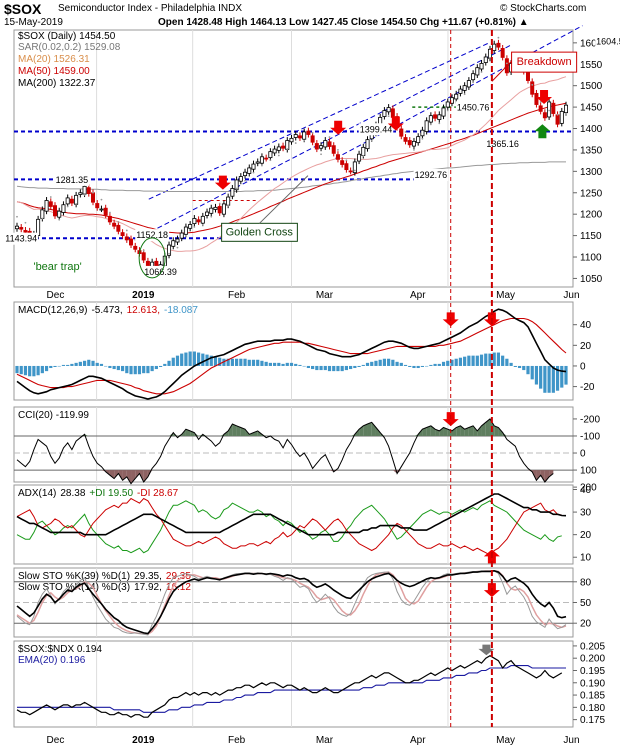 The width and height of the screenshot is (620, 750). Describe the element at coordinates (591, 172) in the screenshot. I see `price-axis-label: 1300` at that location.